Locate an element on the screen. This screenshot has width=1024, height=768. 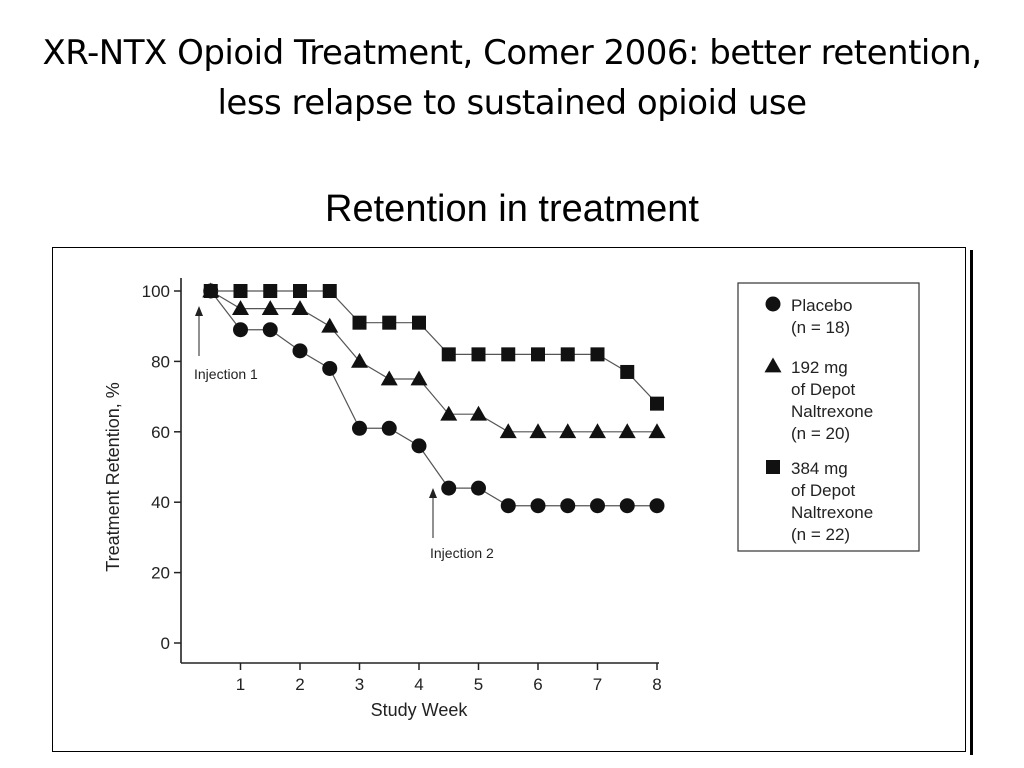
legend-label: (n = 20) is located at coordinates (820, 433).